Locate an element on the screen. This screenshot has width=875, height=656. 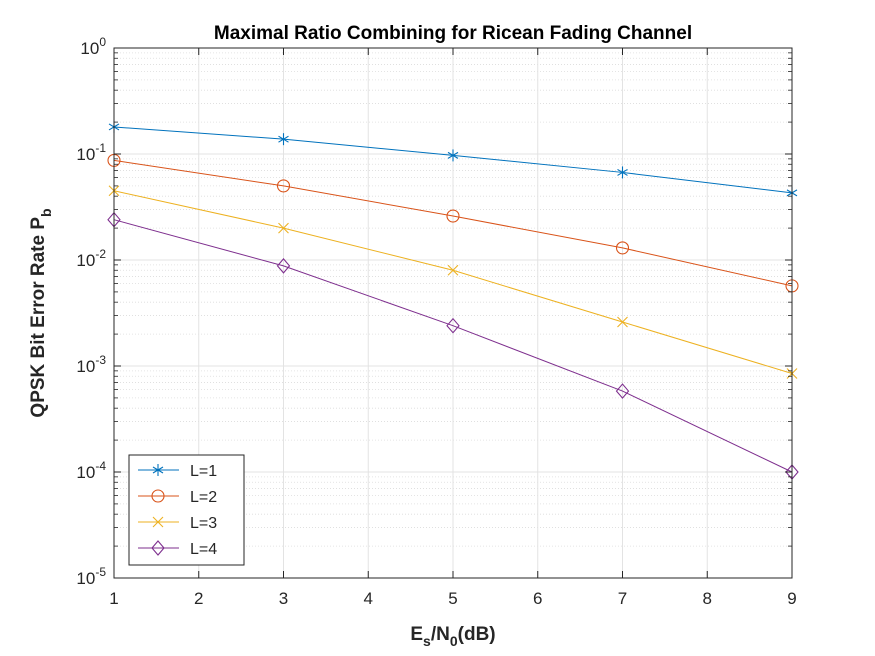
y-tick-label: 10⁰ is located at coordinates (93, 46).